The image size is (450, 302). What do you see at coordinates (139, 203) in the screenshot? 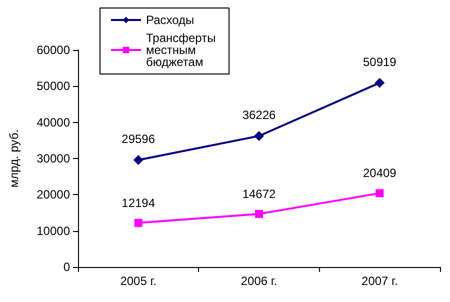
I see `data-label: 12194` at bounding box center [139, 203].